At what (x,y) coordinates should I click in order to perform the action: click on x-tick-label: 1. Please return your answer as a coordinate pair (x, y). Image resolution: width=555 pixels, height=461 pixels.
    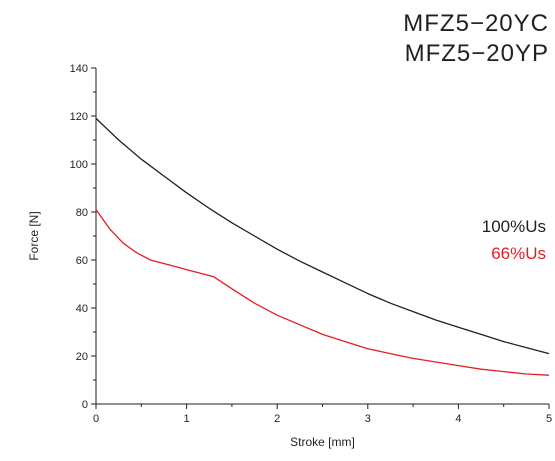
    Looking at the image, I should click on (187, 419).